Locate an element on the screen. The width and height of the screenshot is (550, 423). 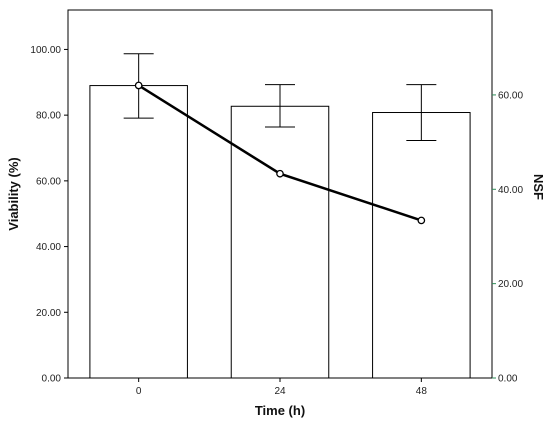
y2-tick-label: 60.00 is located at coordinates (510, 95).